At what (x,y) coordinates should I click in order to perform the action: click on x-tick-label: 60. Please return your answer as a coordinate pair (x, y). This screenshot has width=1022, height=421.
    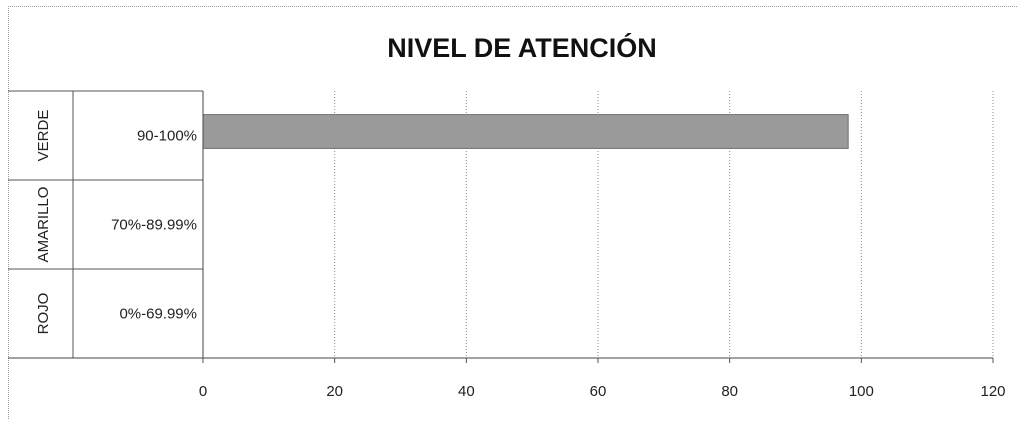
    Looking at the image, I should click on (598, 391).